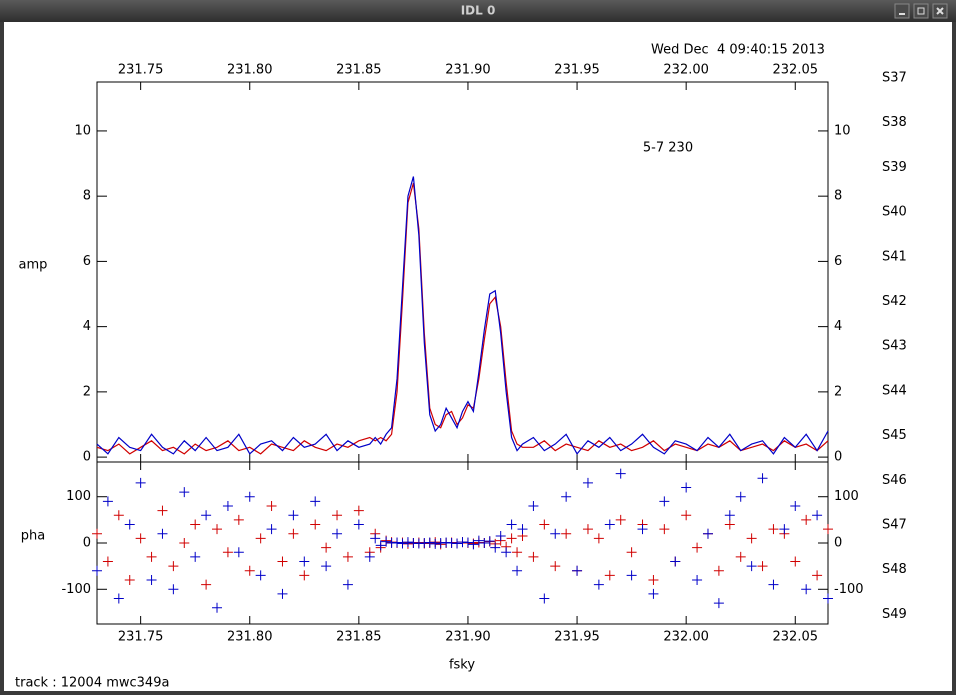 The image size is (956, 695). What do you see at coordinates (894, 122) in the screenshot?
I see `source-label: S38` at bounding box center [894, 122].